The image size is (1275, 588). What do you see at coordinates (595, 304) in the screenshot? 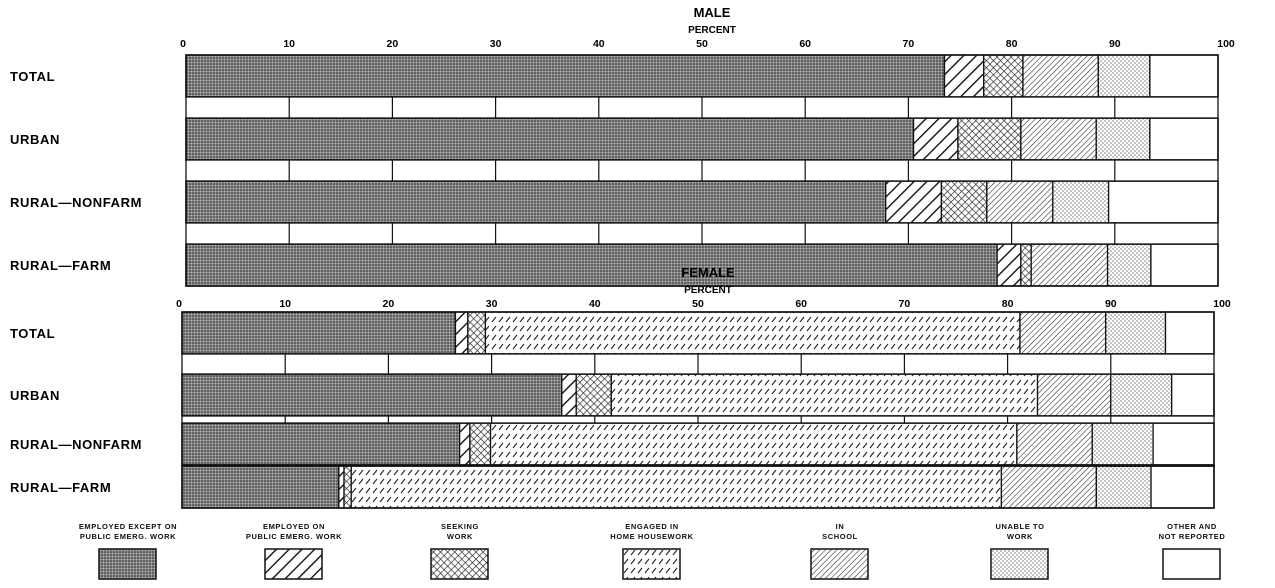
I see `tick-label: 40` at bounding box center [595, 304].